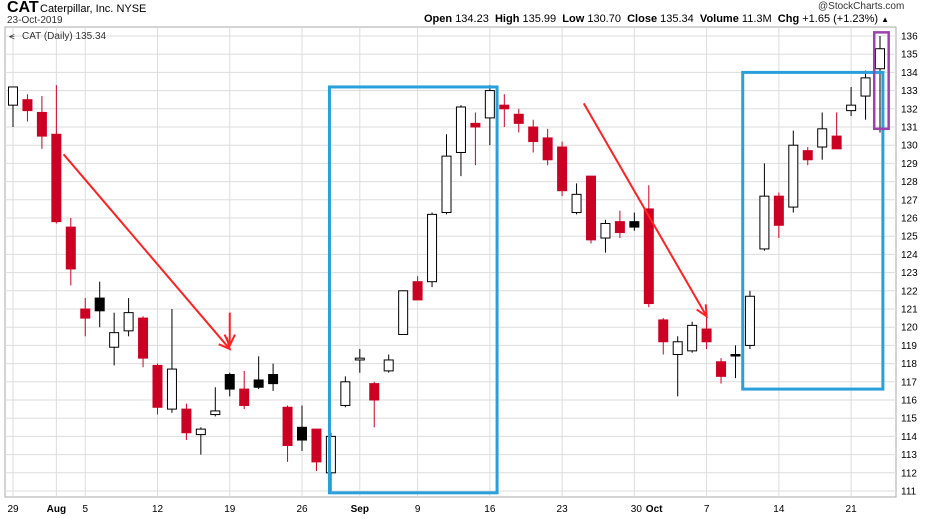  I want to click on y-tick-label: 136, so click(909, 37).